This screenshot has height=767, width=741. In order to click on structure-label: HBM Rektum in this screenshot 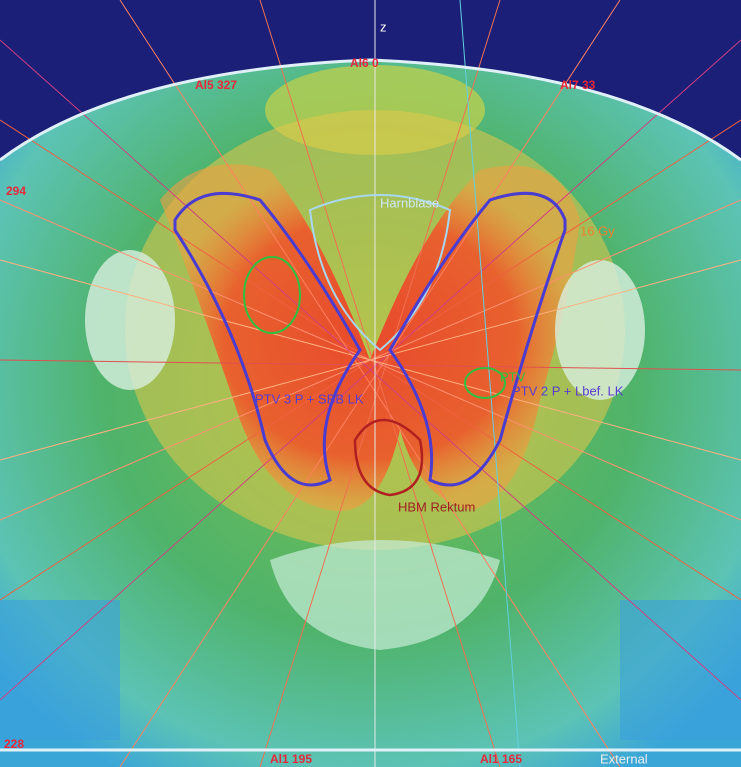, I will do `click(436, 506)`.